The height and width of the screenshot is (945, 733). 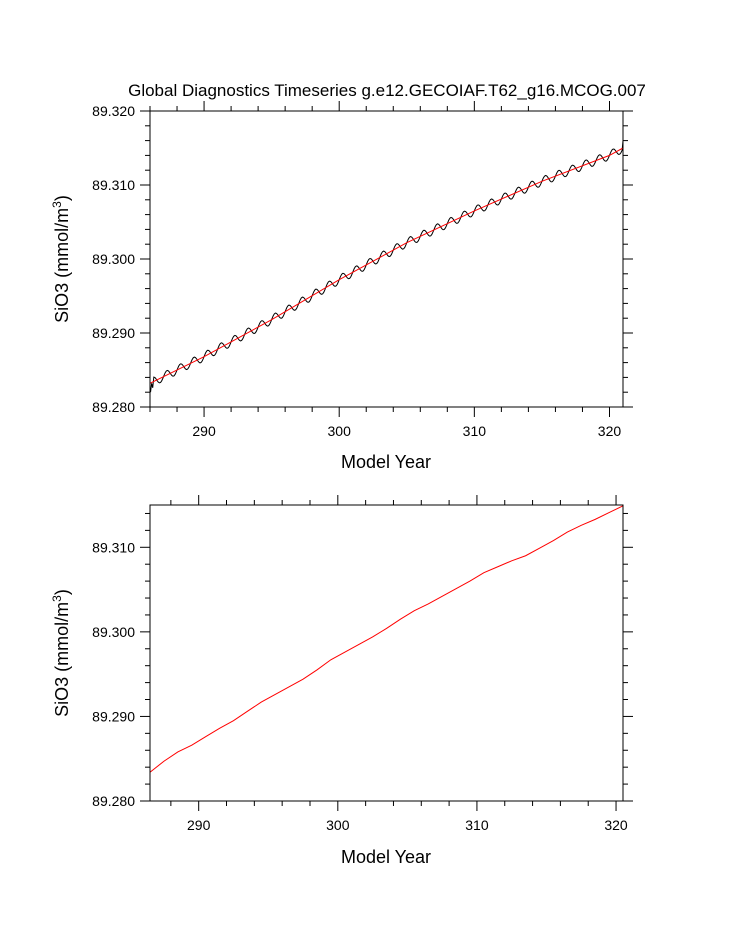 I want to click on top-y-axis-label-main: SiO3 (mmol/m, so click(x=62, y=265).